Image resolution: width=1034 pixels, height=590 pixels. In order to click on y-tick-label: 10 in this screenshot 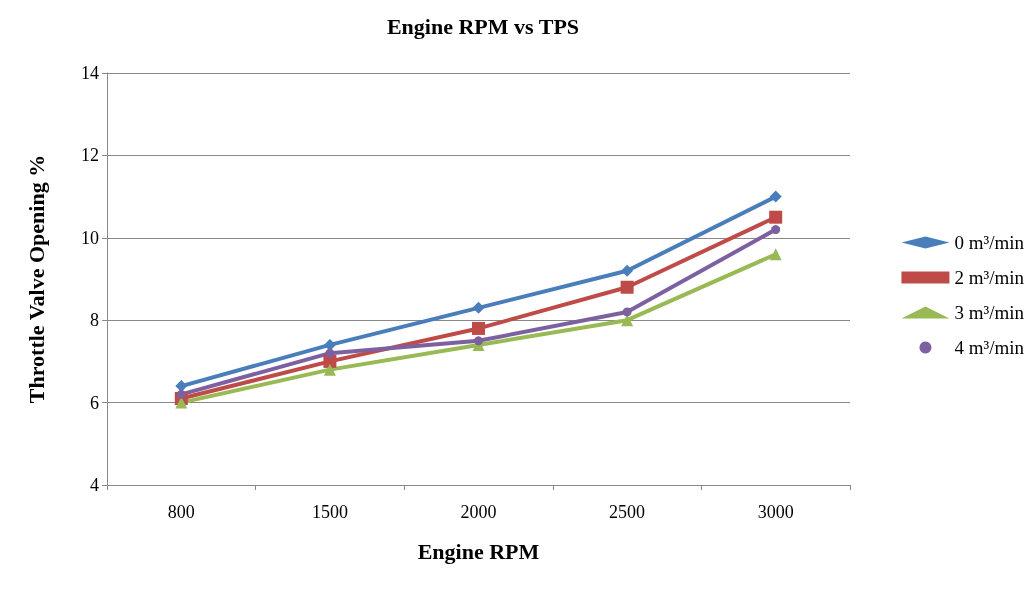, I will do `click(90, 237)`.